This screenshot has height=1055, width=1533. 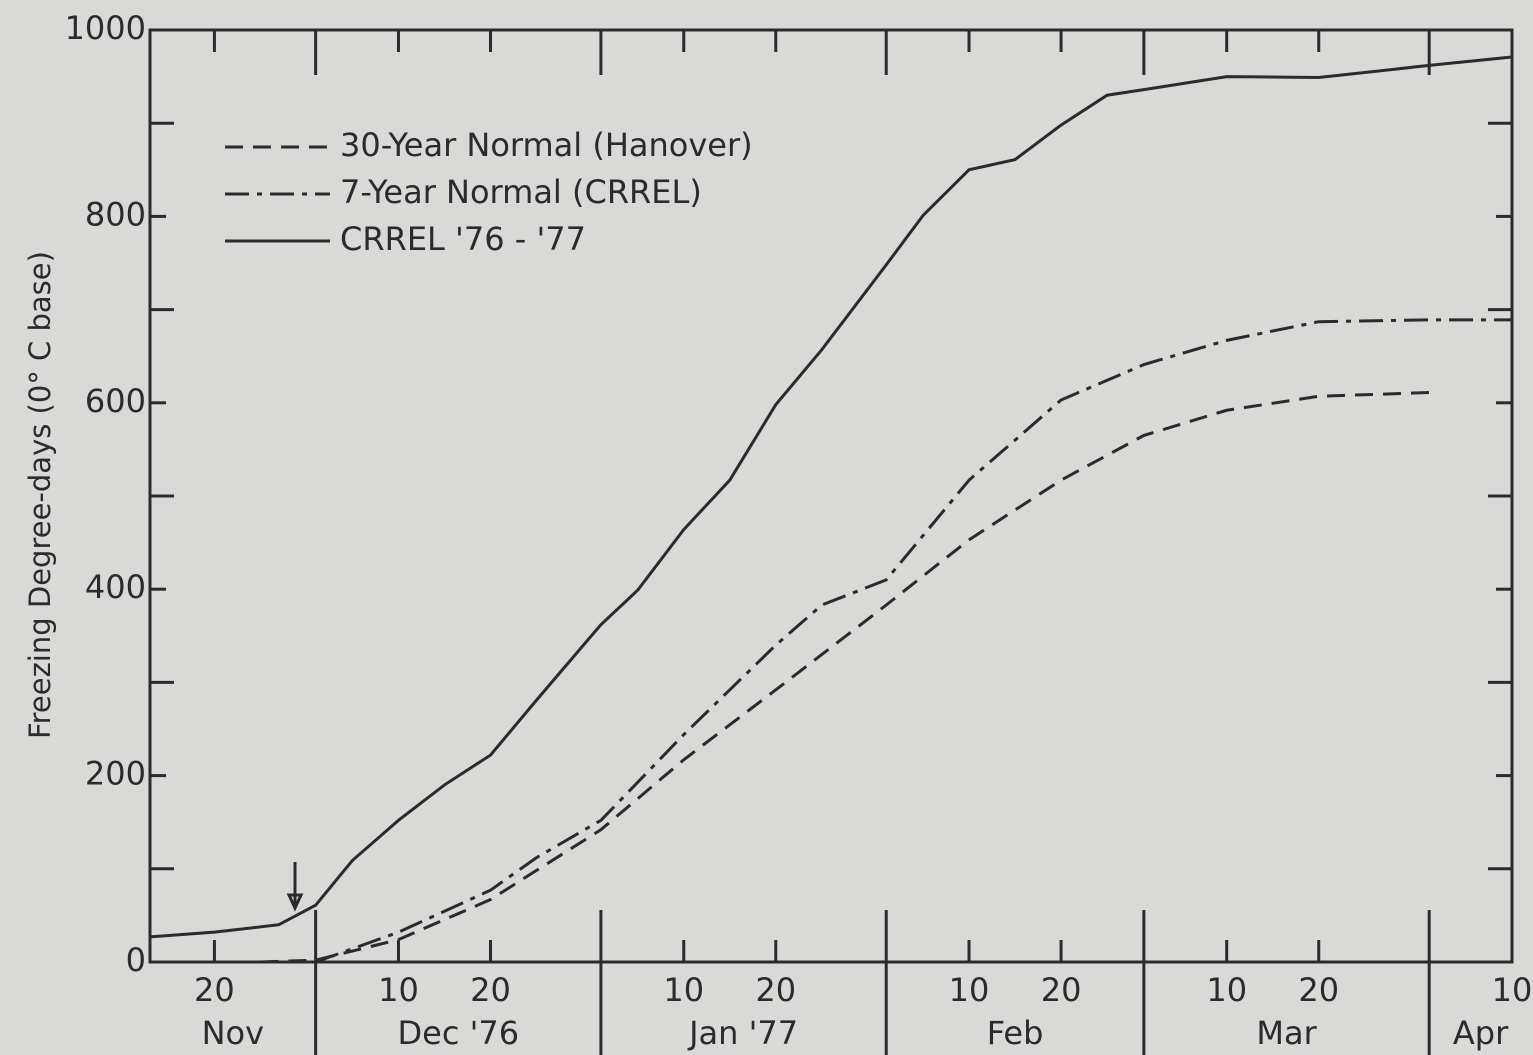 I want to click on month-label: Dec '76, so click(x=458, y=1033).